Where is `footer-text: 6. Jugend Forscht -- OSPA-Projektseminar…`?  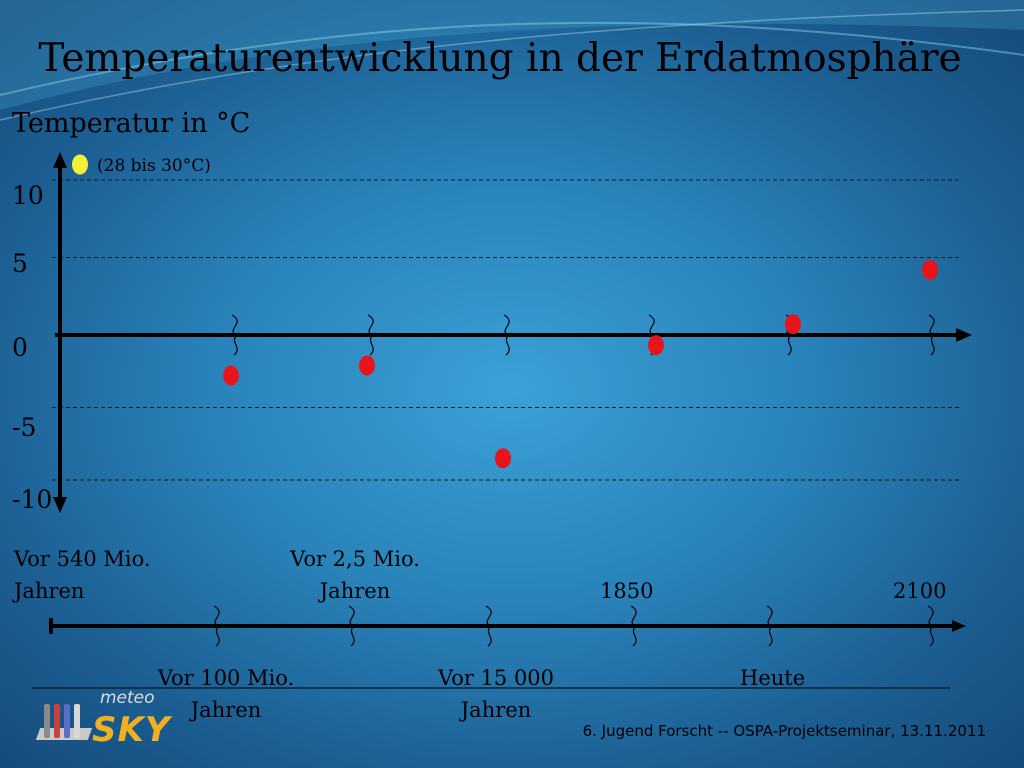 footer-text: 6. Jugend Forscht -- OSPA-Projektseminar… is located at coordinates (784, 731).